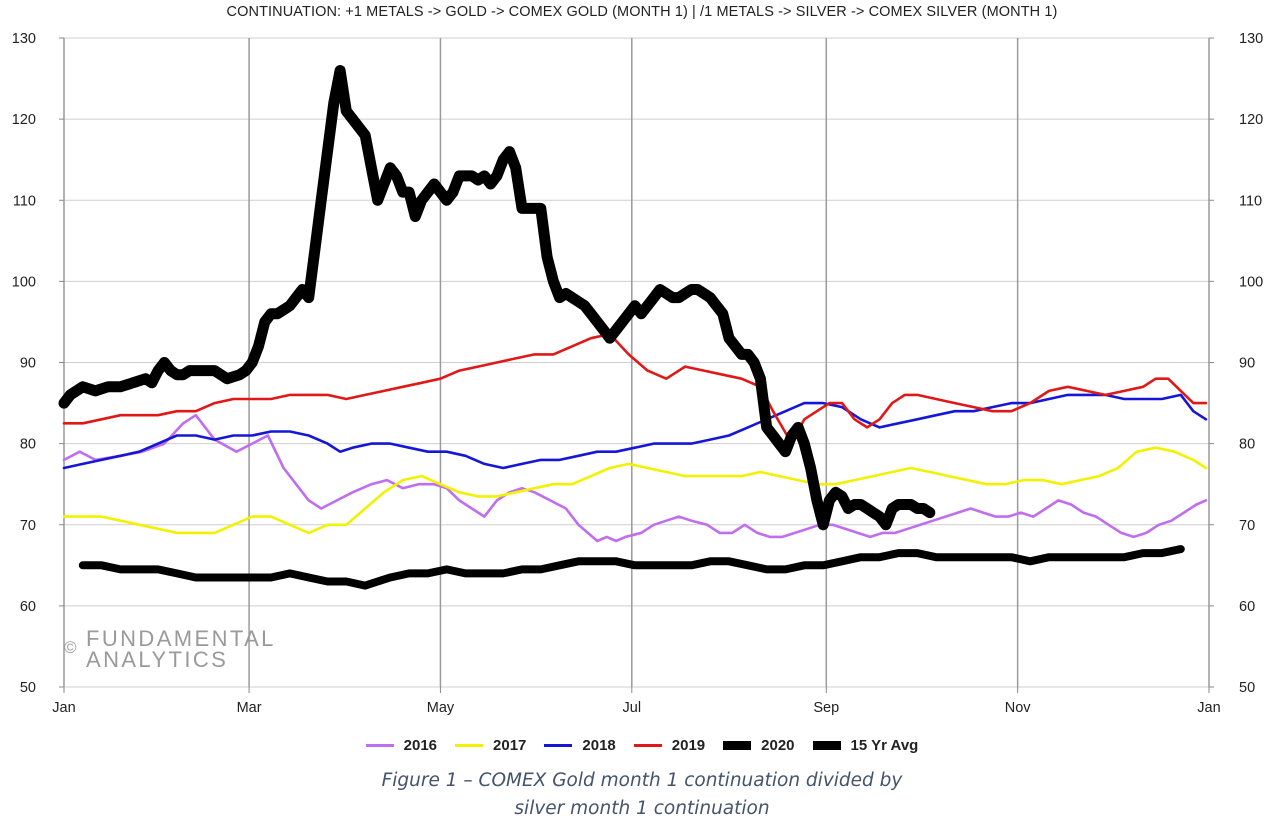 This screenshot has width=1284, height=823. I want to click on y-tick-label-left: 70, so click(28, 526).